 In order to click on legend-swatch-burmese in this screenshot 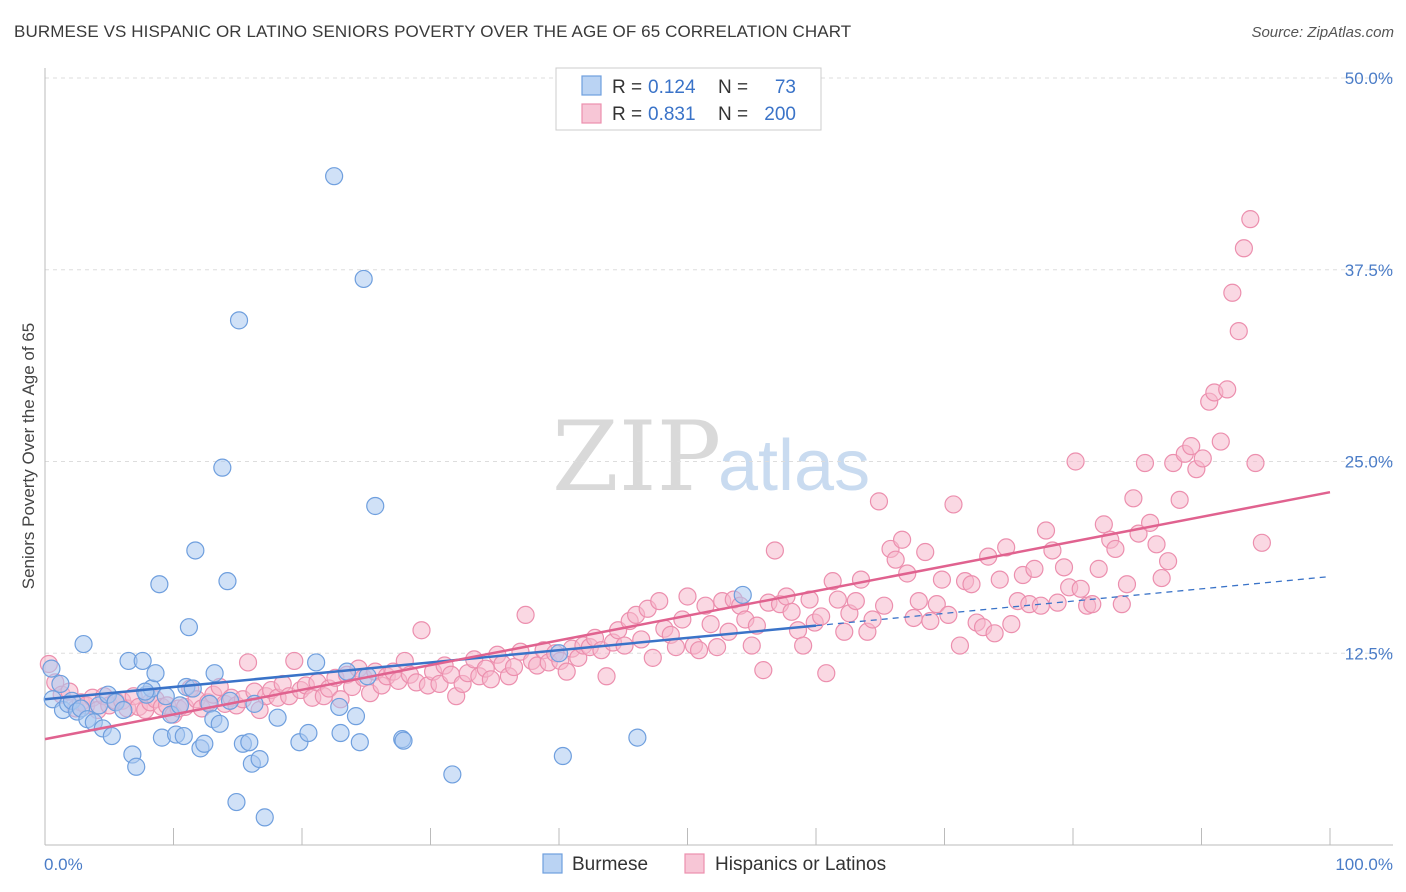, I will do `click(591, 85)`.